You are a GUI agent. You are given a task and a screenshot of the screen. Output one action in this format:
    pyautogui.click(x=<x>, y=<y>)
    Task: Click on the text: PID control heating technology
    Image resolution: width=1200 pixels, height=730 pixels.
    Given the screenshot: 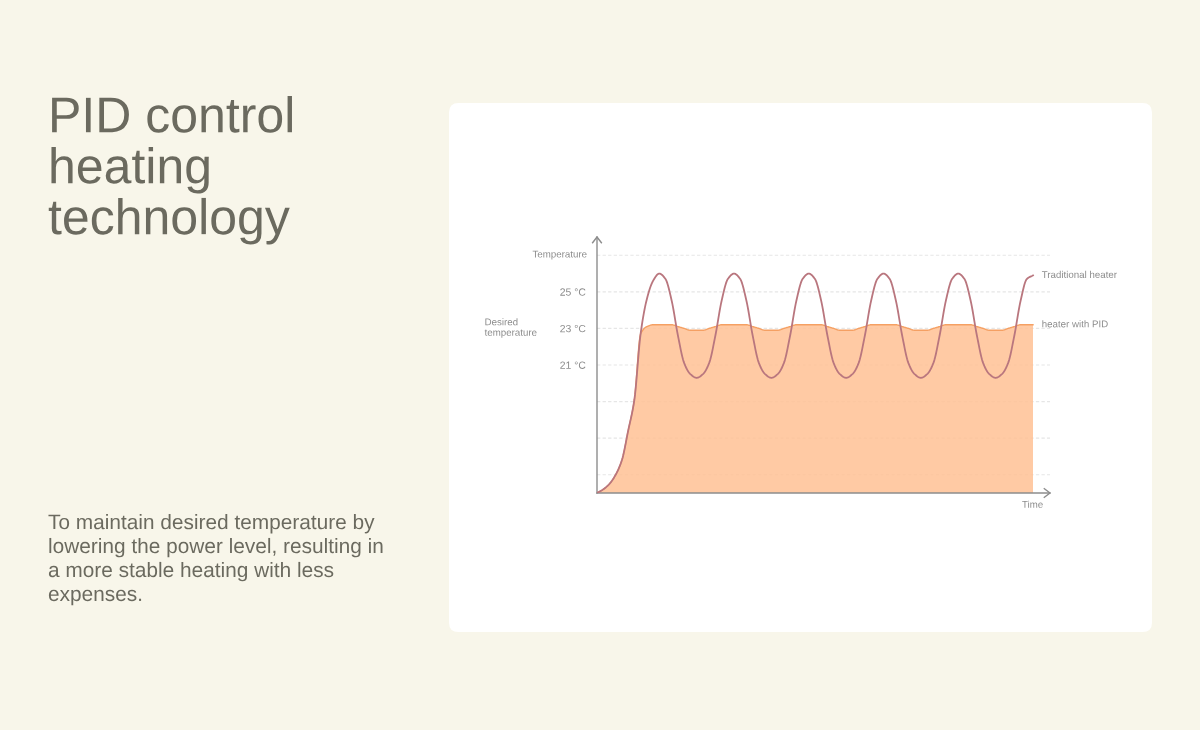 What is the action you would take?
    pyautogui.click(x=170, y=170)
    